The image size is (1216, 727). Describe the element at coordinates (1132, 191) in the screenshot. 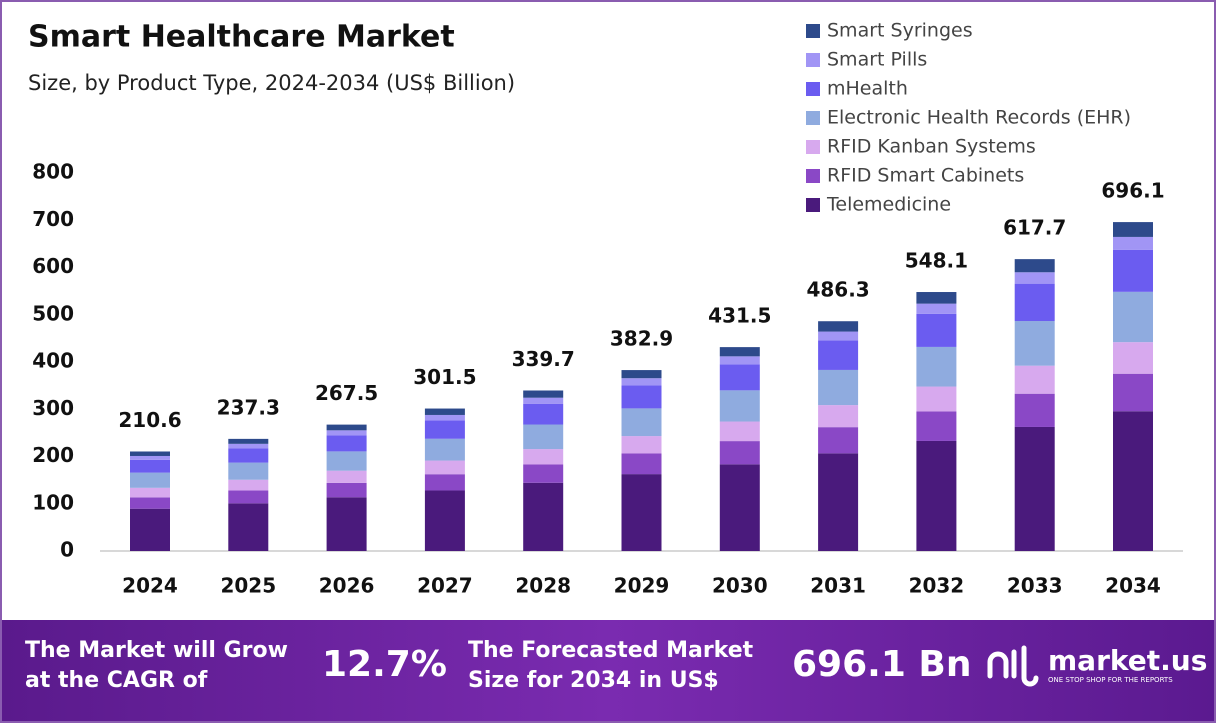

I see `total-label: 696.1` at that location.